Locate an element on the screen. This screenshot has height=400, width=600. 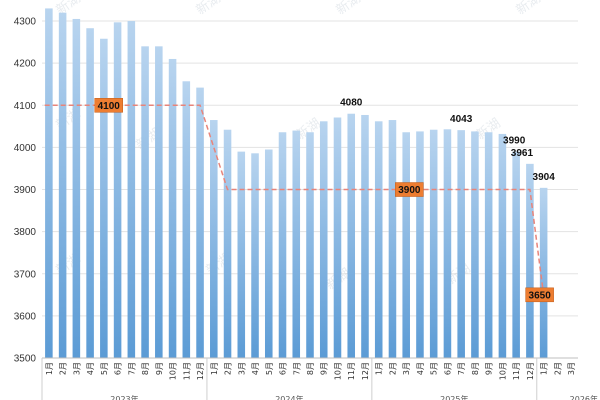
year-label: 2023年 is located at coordinates (124, 397).